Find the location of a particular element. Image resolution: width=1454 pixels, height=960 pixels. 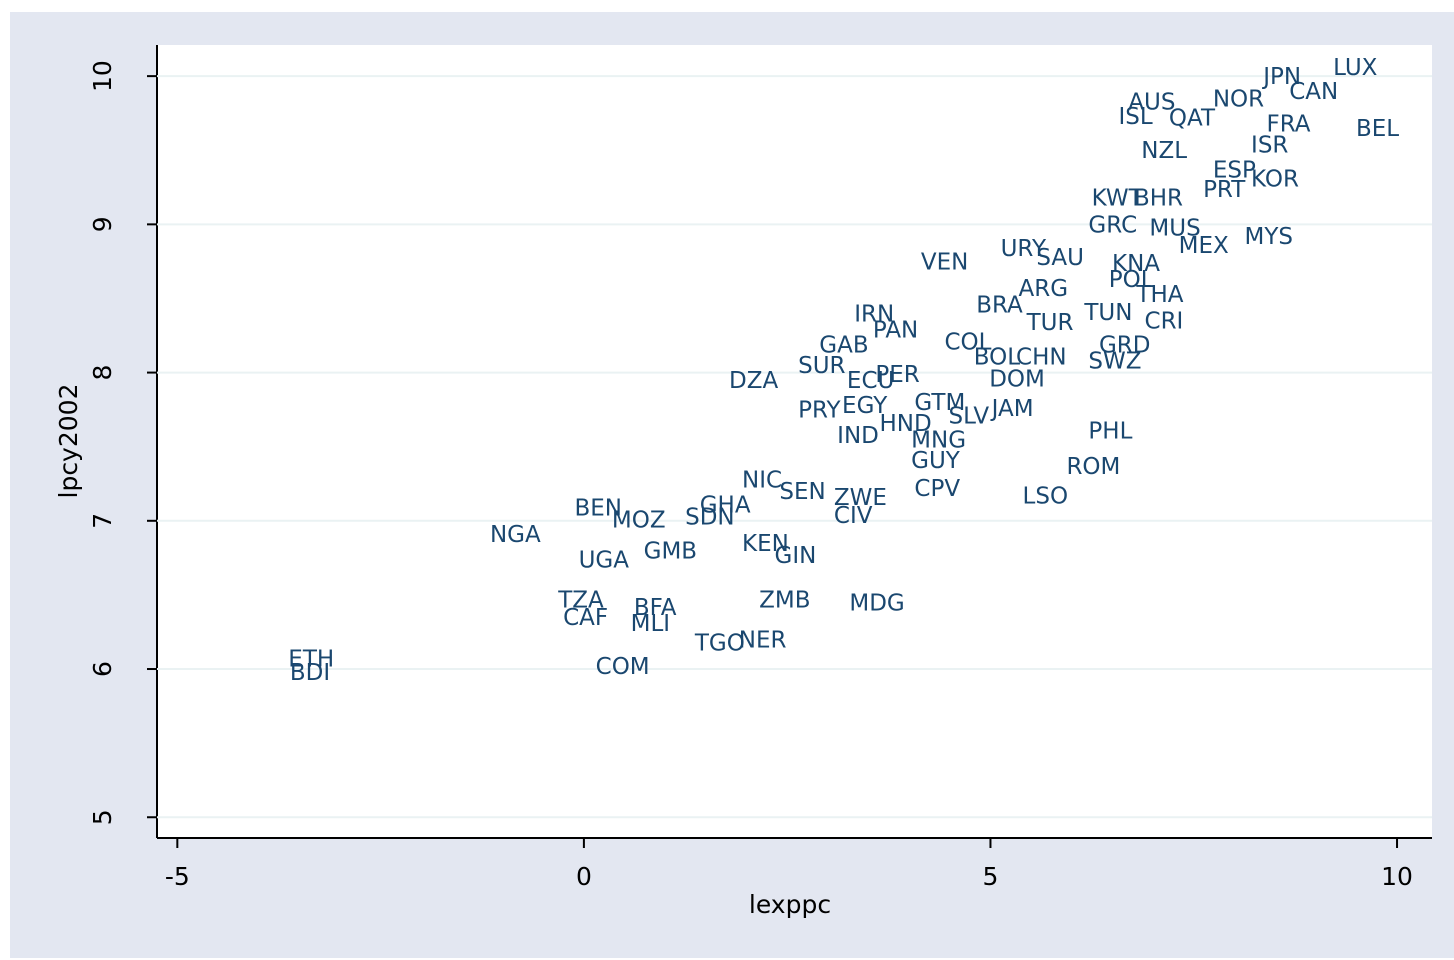

point-label: SAU is located at coordinates (1060, 258).